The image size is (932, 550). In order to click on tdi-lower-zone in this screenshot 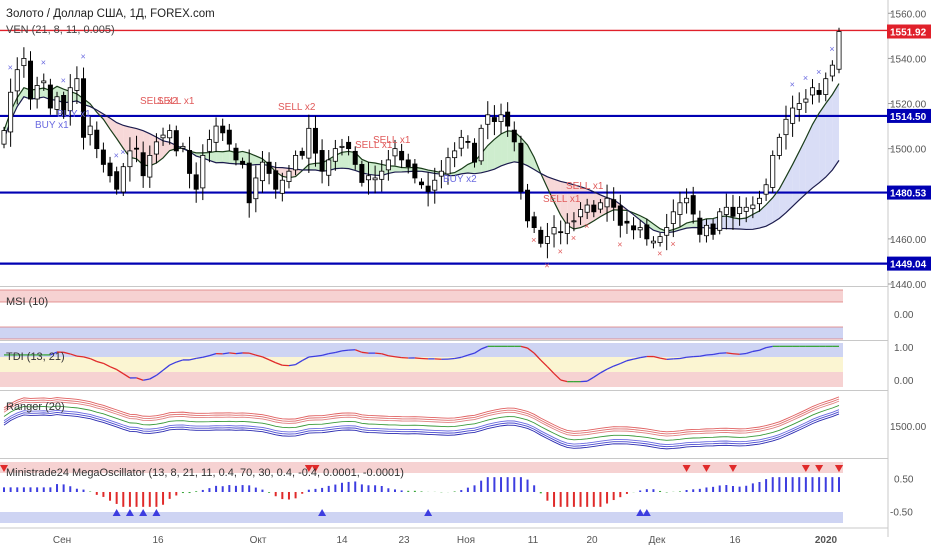, I will do `click(421, 379)`.